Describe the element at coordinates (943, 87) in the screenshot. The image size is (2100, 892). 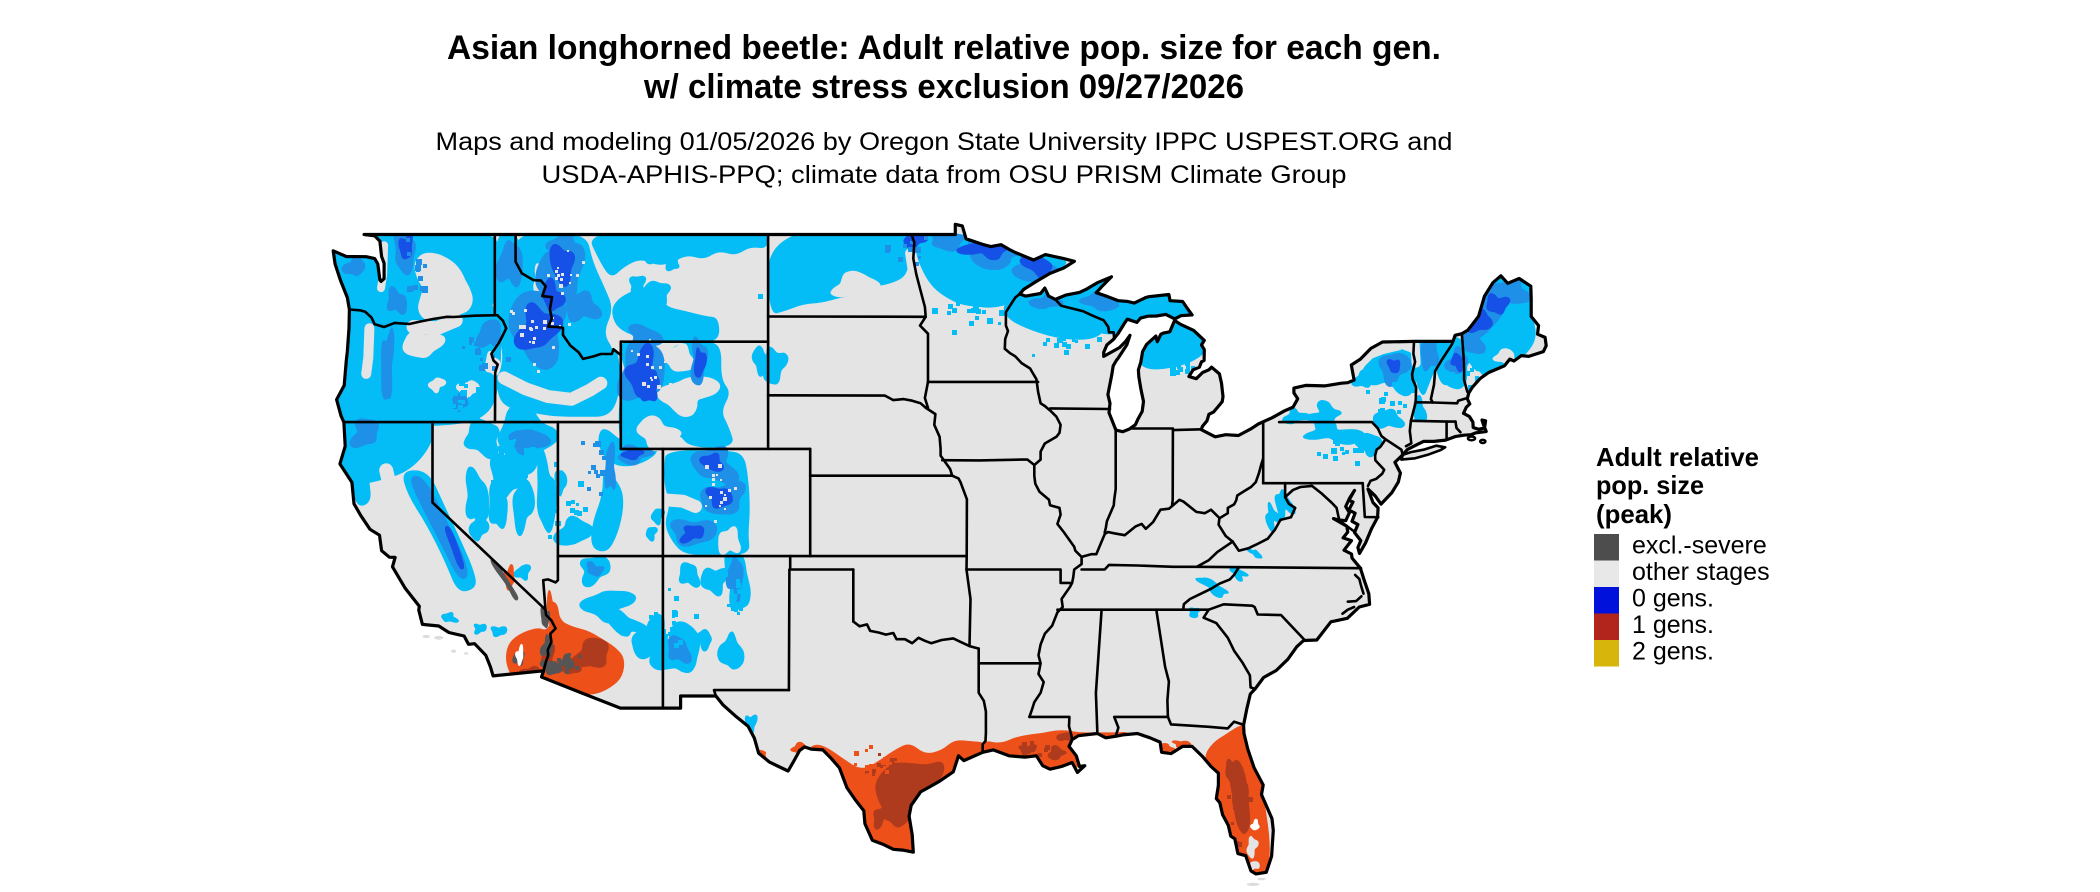
I see `svg-text:w/ climate stress exclusion 09: w/ climate stress exclusion 09/27/2026` at that location.